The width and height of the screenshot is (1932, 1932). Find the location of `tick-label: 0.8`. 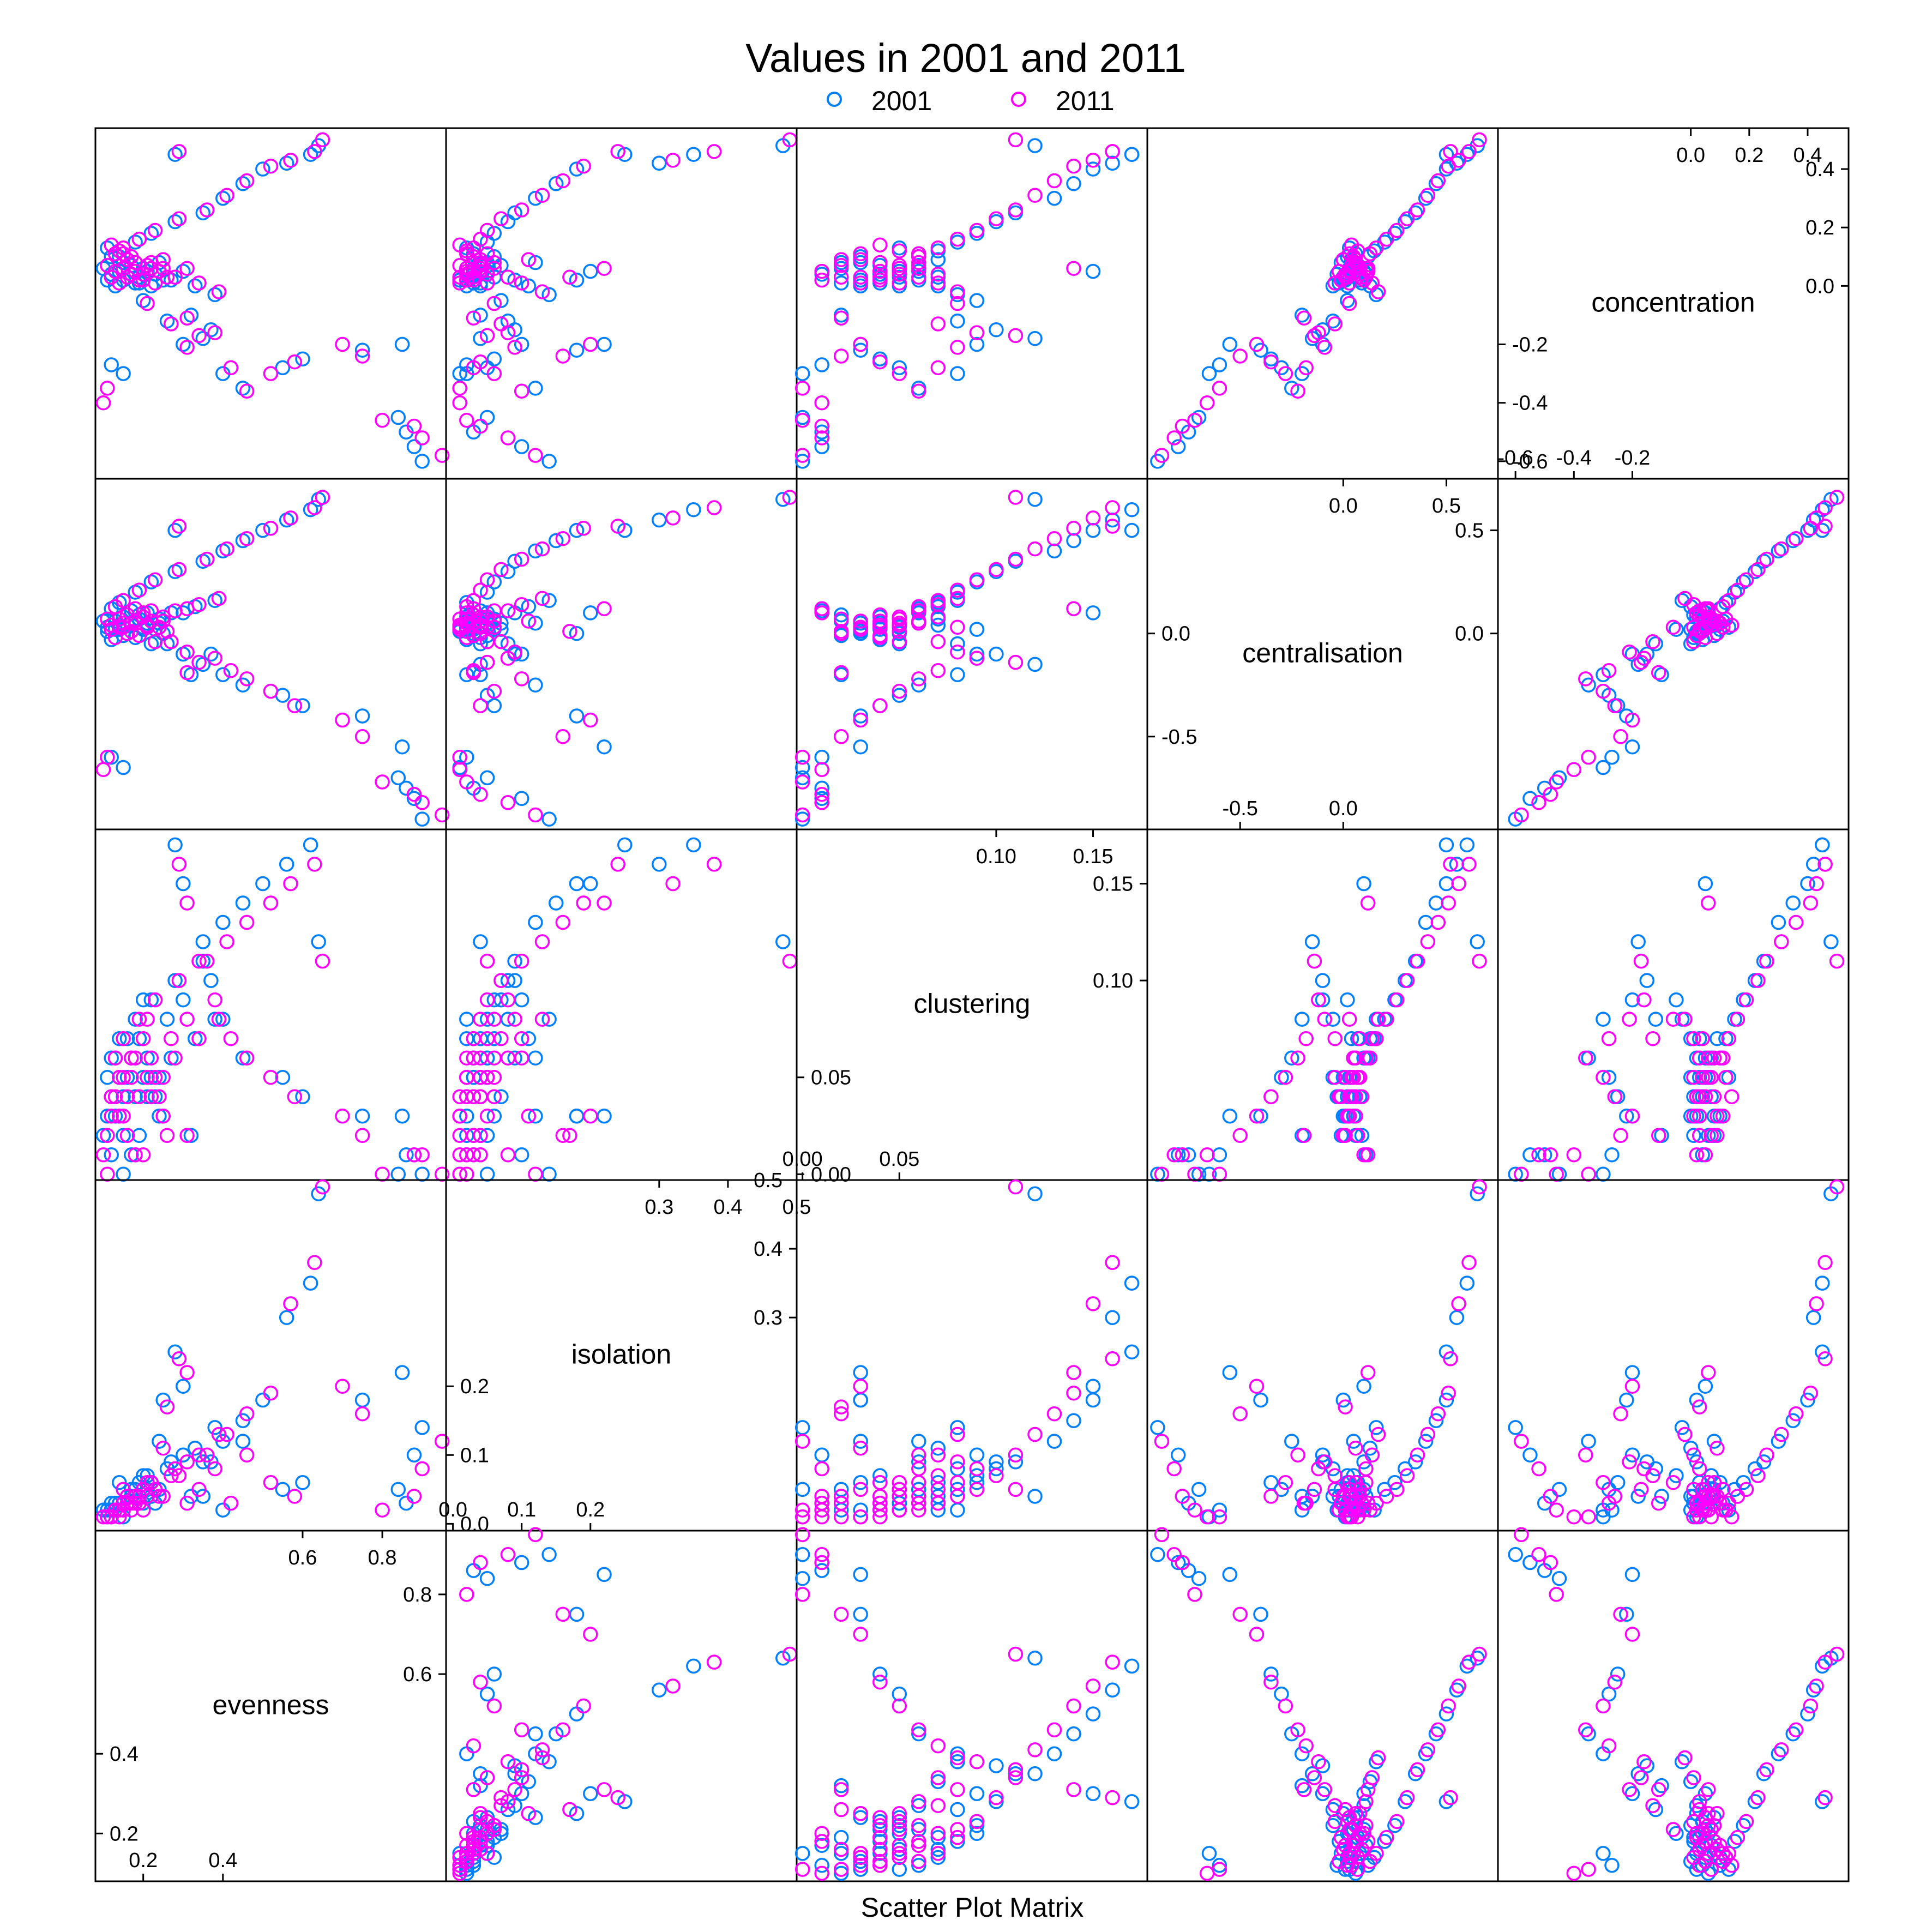

tick-label: 0.8 is located at coordinates (417, 1595).